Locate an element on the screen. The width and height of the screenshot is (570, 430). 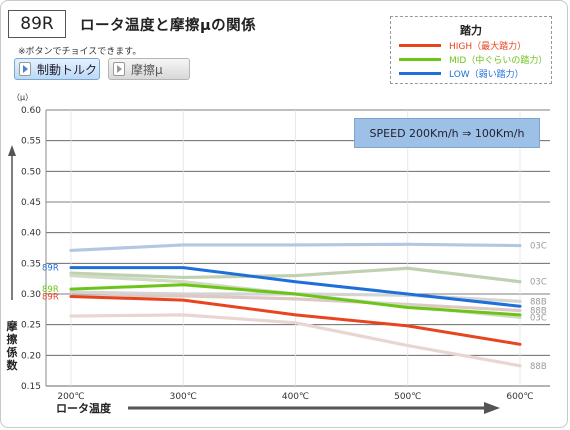
y-axis-title-char: 摩 is located at coordinates (13, 326).